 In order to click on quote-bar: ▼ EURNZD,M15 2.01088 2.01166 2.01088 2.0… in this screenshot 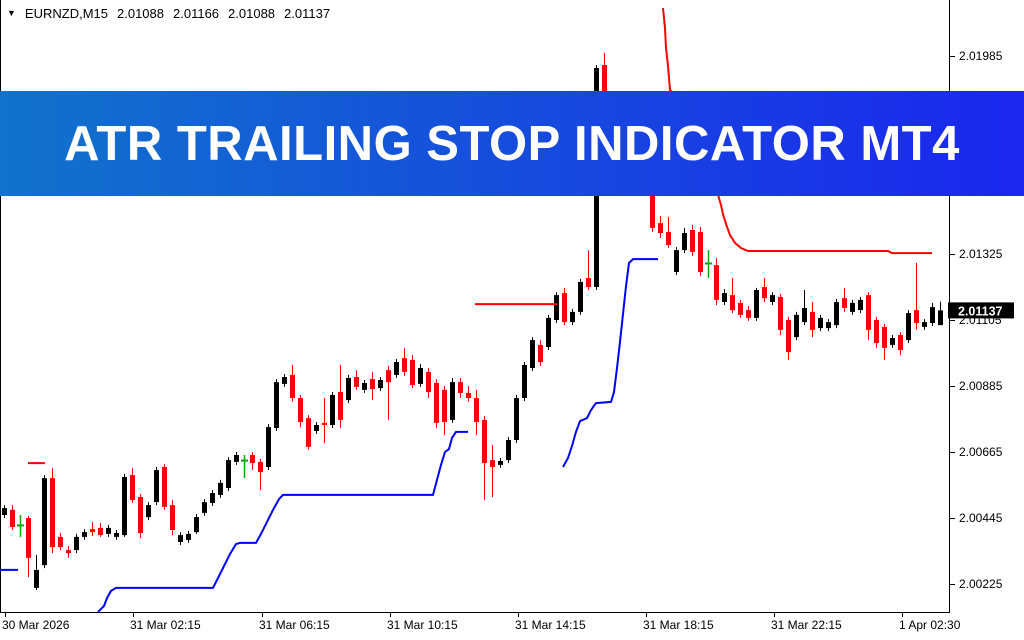, I will do `click(168, 13)`.